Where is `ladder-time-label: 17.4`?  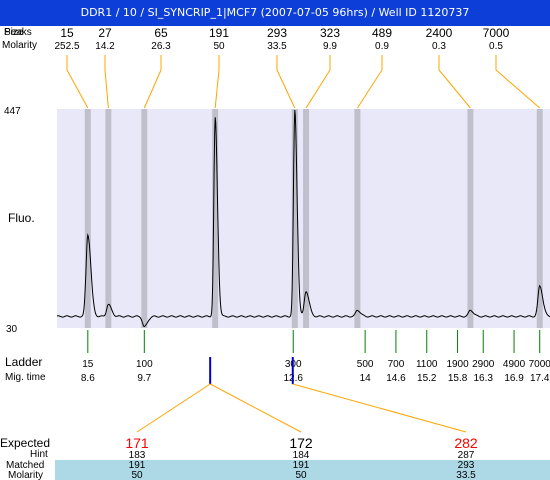
ladder-time-label: 17.4 is located at coordinates (540, 378).